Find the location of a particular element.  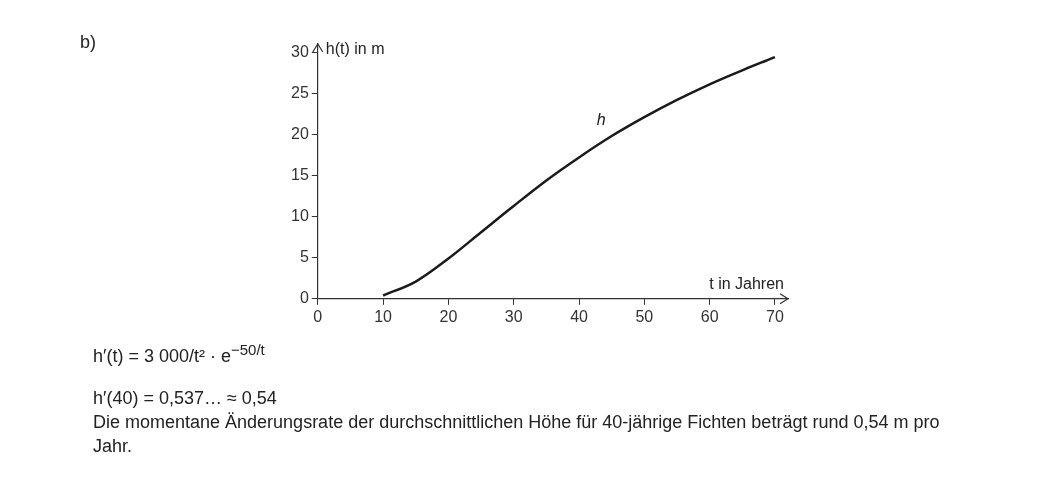

text: b) is located at coordinates (88, 42).